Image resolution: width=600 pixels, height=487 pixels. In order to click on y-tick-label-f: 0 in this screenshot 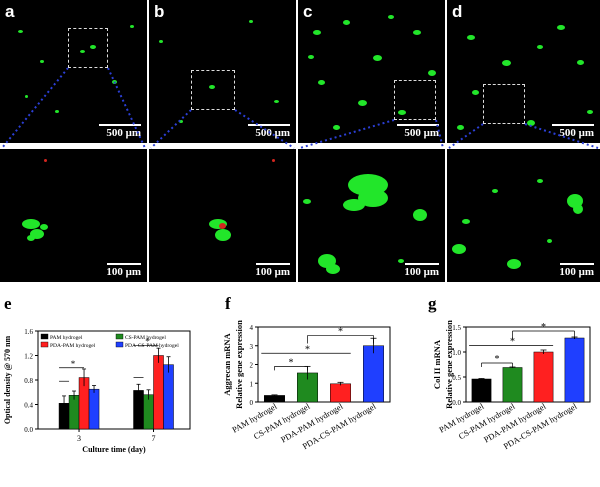, I will do `click(252, 403)`.